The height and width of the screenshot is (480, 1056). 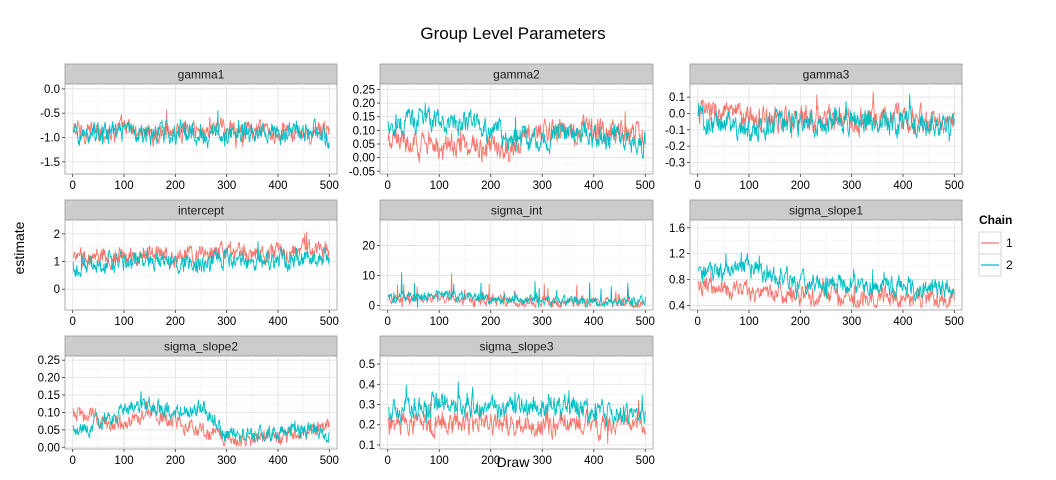 I want to click on y-tick-label: -0.05, so click(x=362, y=172).